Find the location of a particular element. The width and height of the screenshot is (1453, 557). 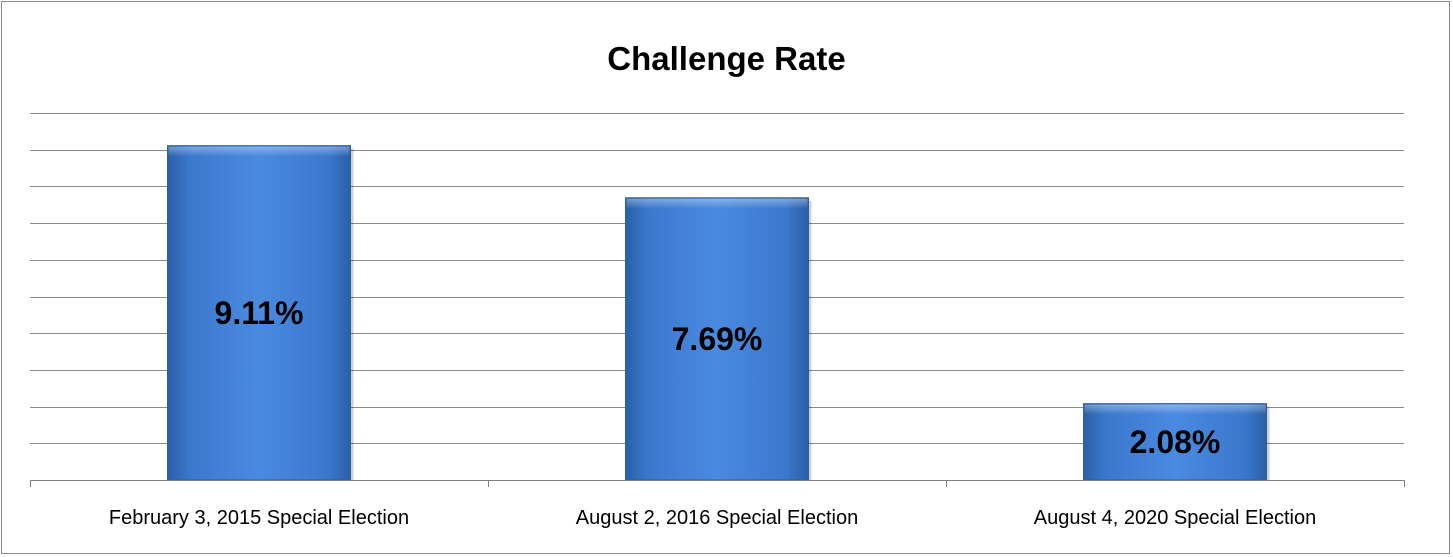

x-tick-label: February 3, 2015 Special Election is located at coordinates (259, 518).